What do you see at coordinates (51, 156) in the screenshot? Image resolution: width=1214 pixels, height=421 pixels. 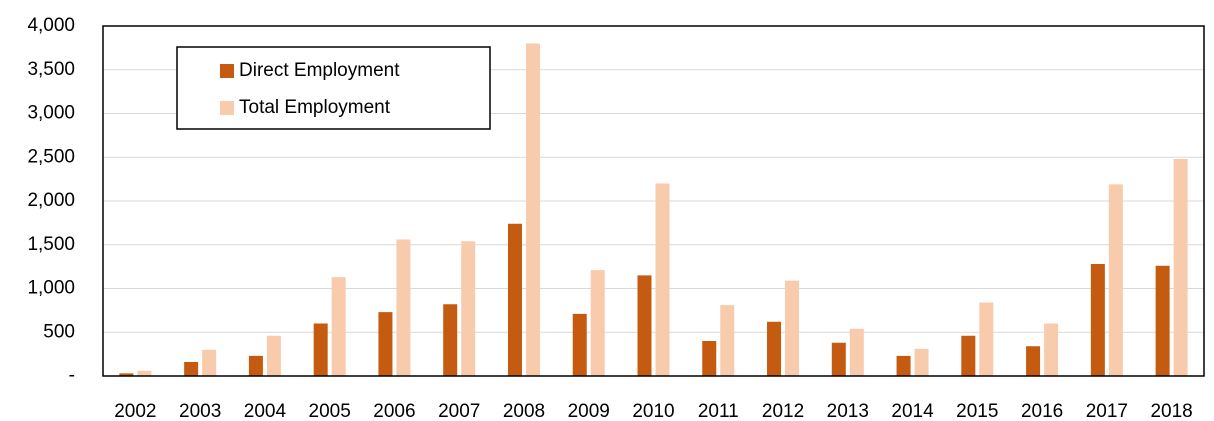 I see `y-tick-label: 2,500` at bounding box center [51, 156].